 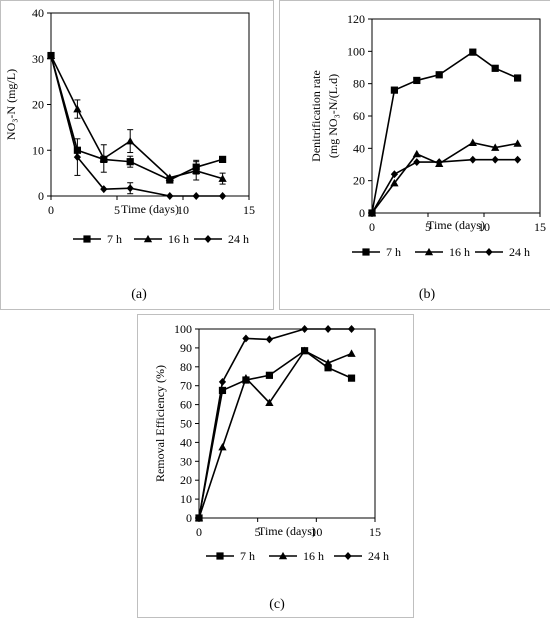 I want to click on y-tick-label: 10, so click(x=186, y=499).